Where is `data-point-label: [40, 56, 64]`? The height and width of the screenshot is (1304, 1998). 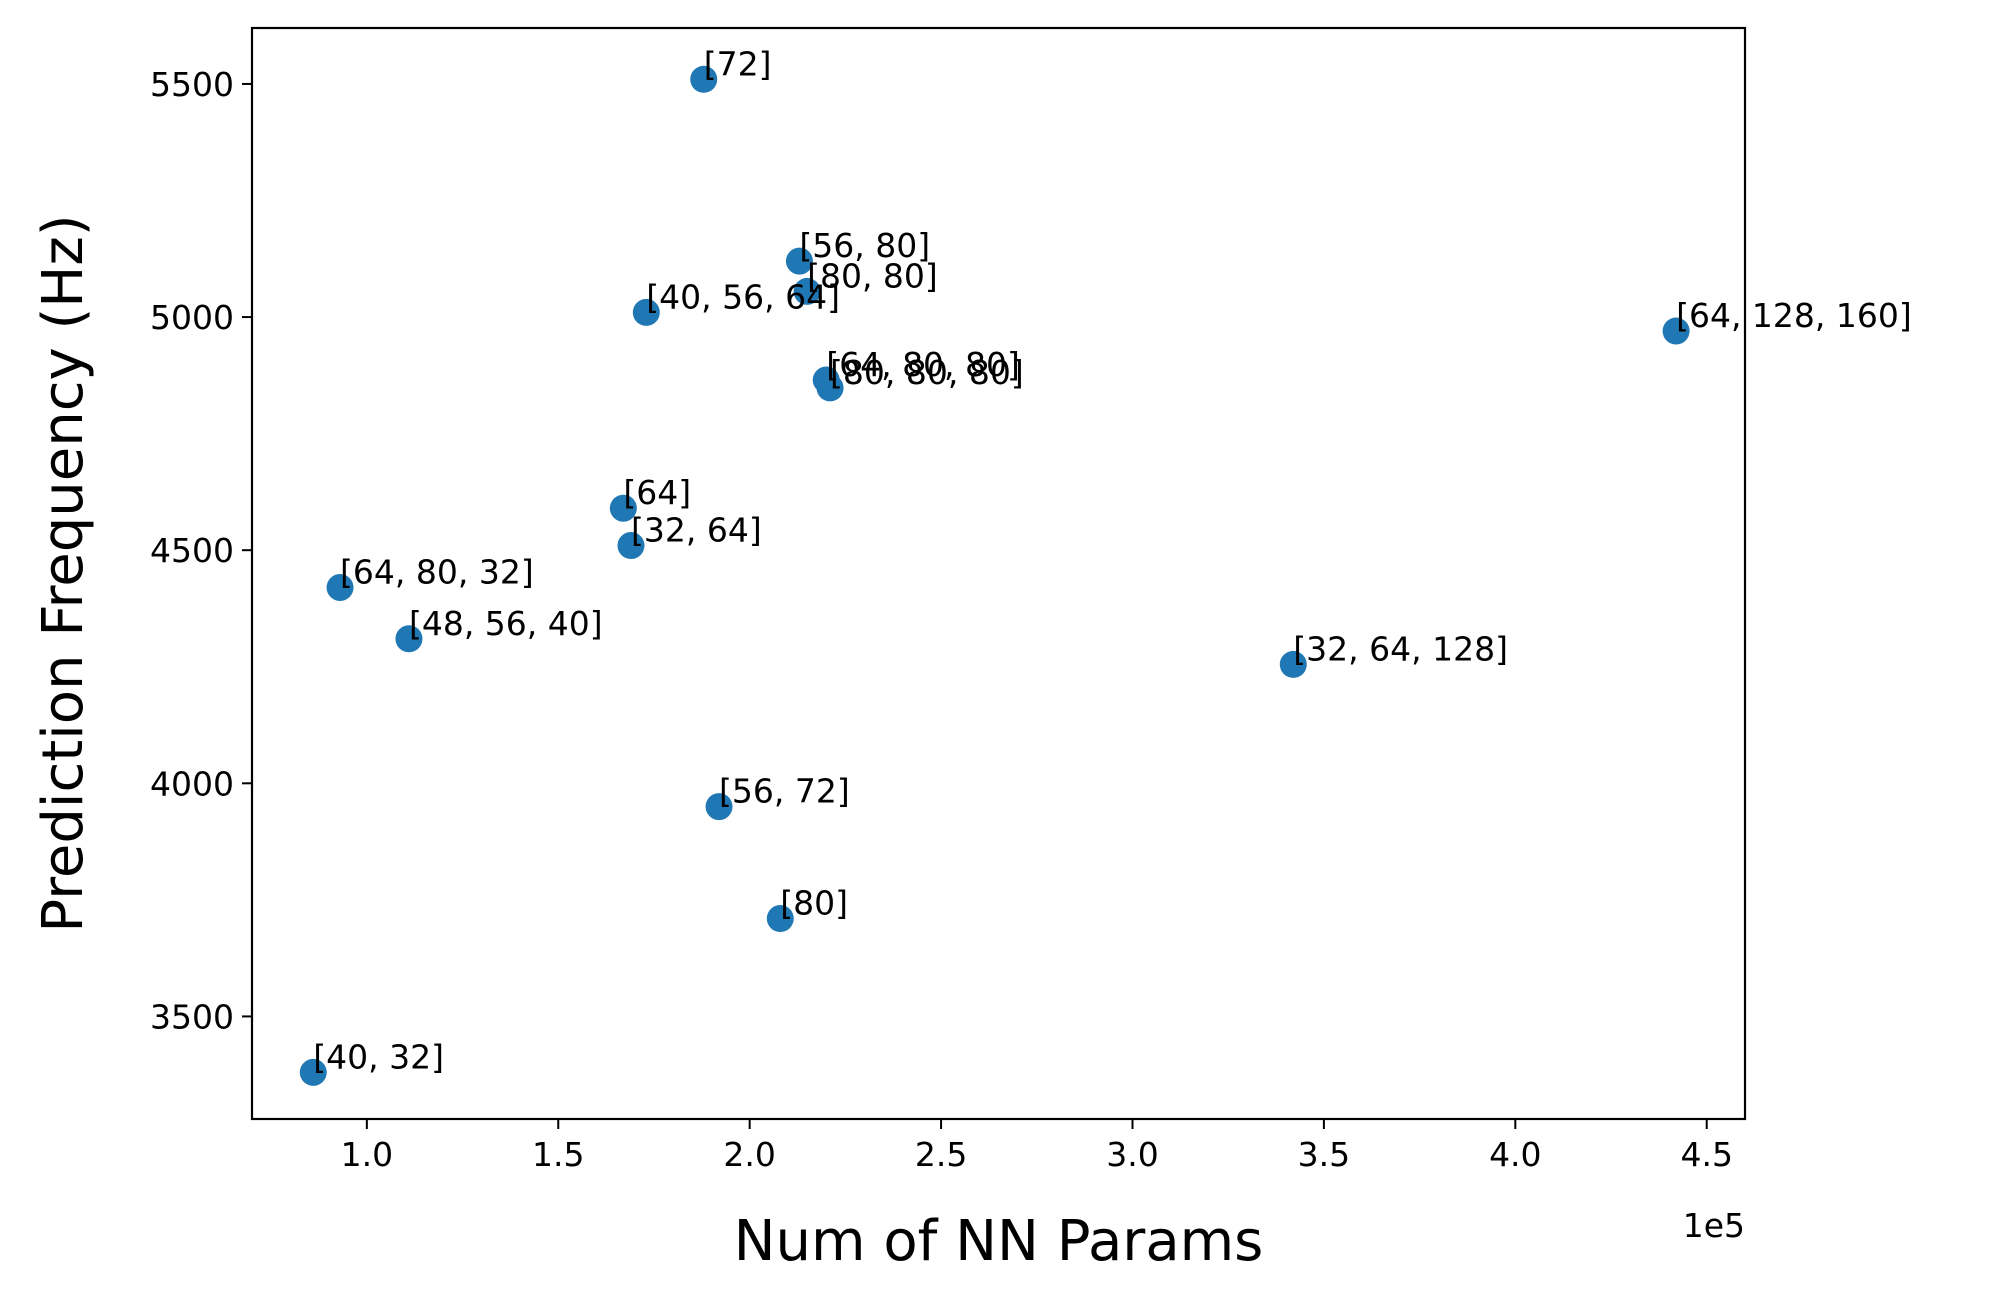
data-point-label: [40, 56, 64] is located at coordinates (743, 296).